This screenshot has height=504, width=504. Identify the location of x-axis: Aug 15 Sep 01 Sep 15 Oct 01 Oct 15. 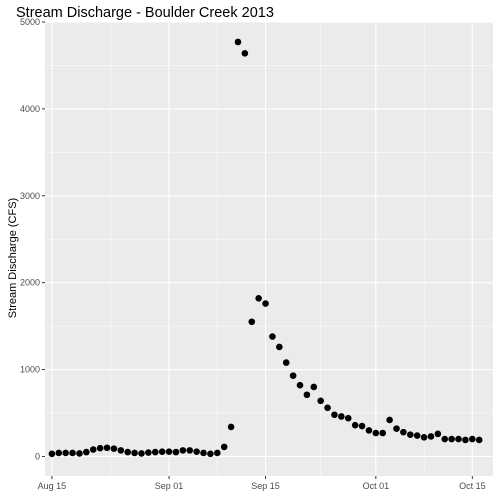
(262, 483).